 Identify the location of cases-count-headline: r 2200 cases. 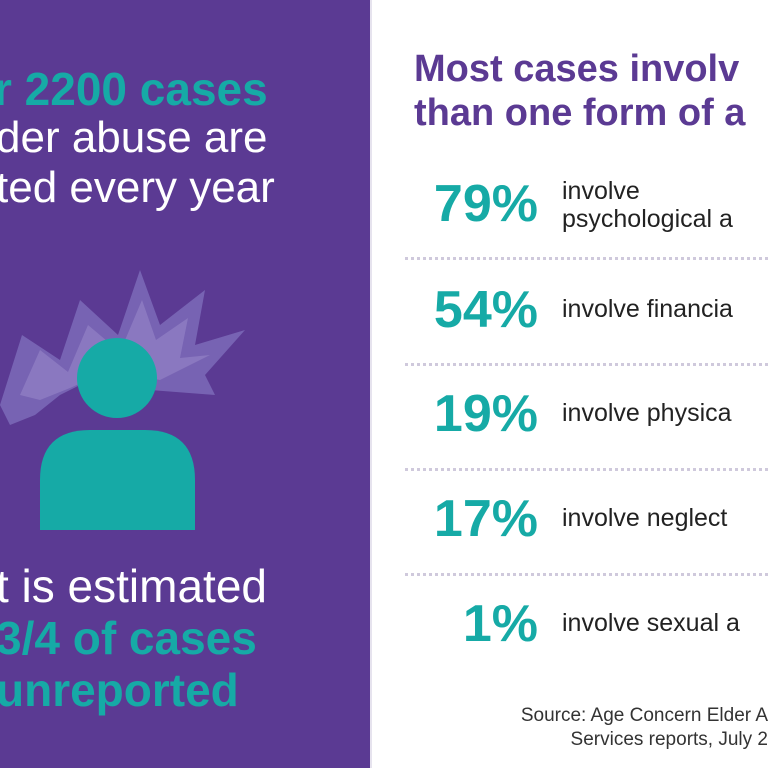
(134, 89).